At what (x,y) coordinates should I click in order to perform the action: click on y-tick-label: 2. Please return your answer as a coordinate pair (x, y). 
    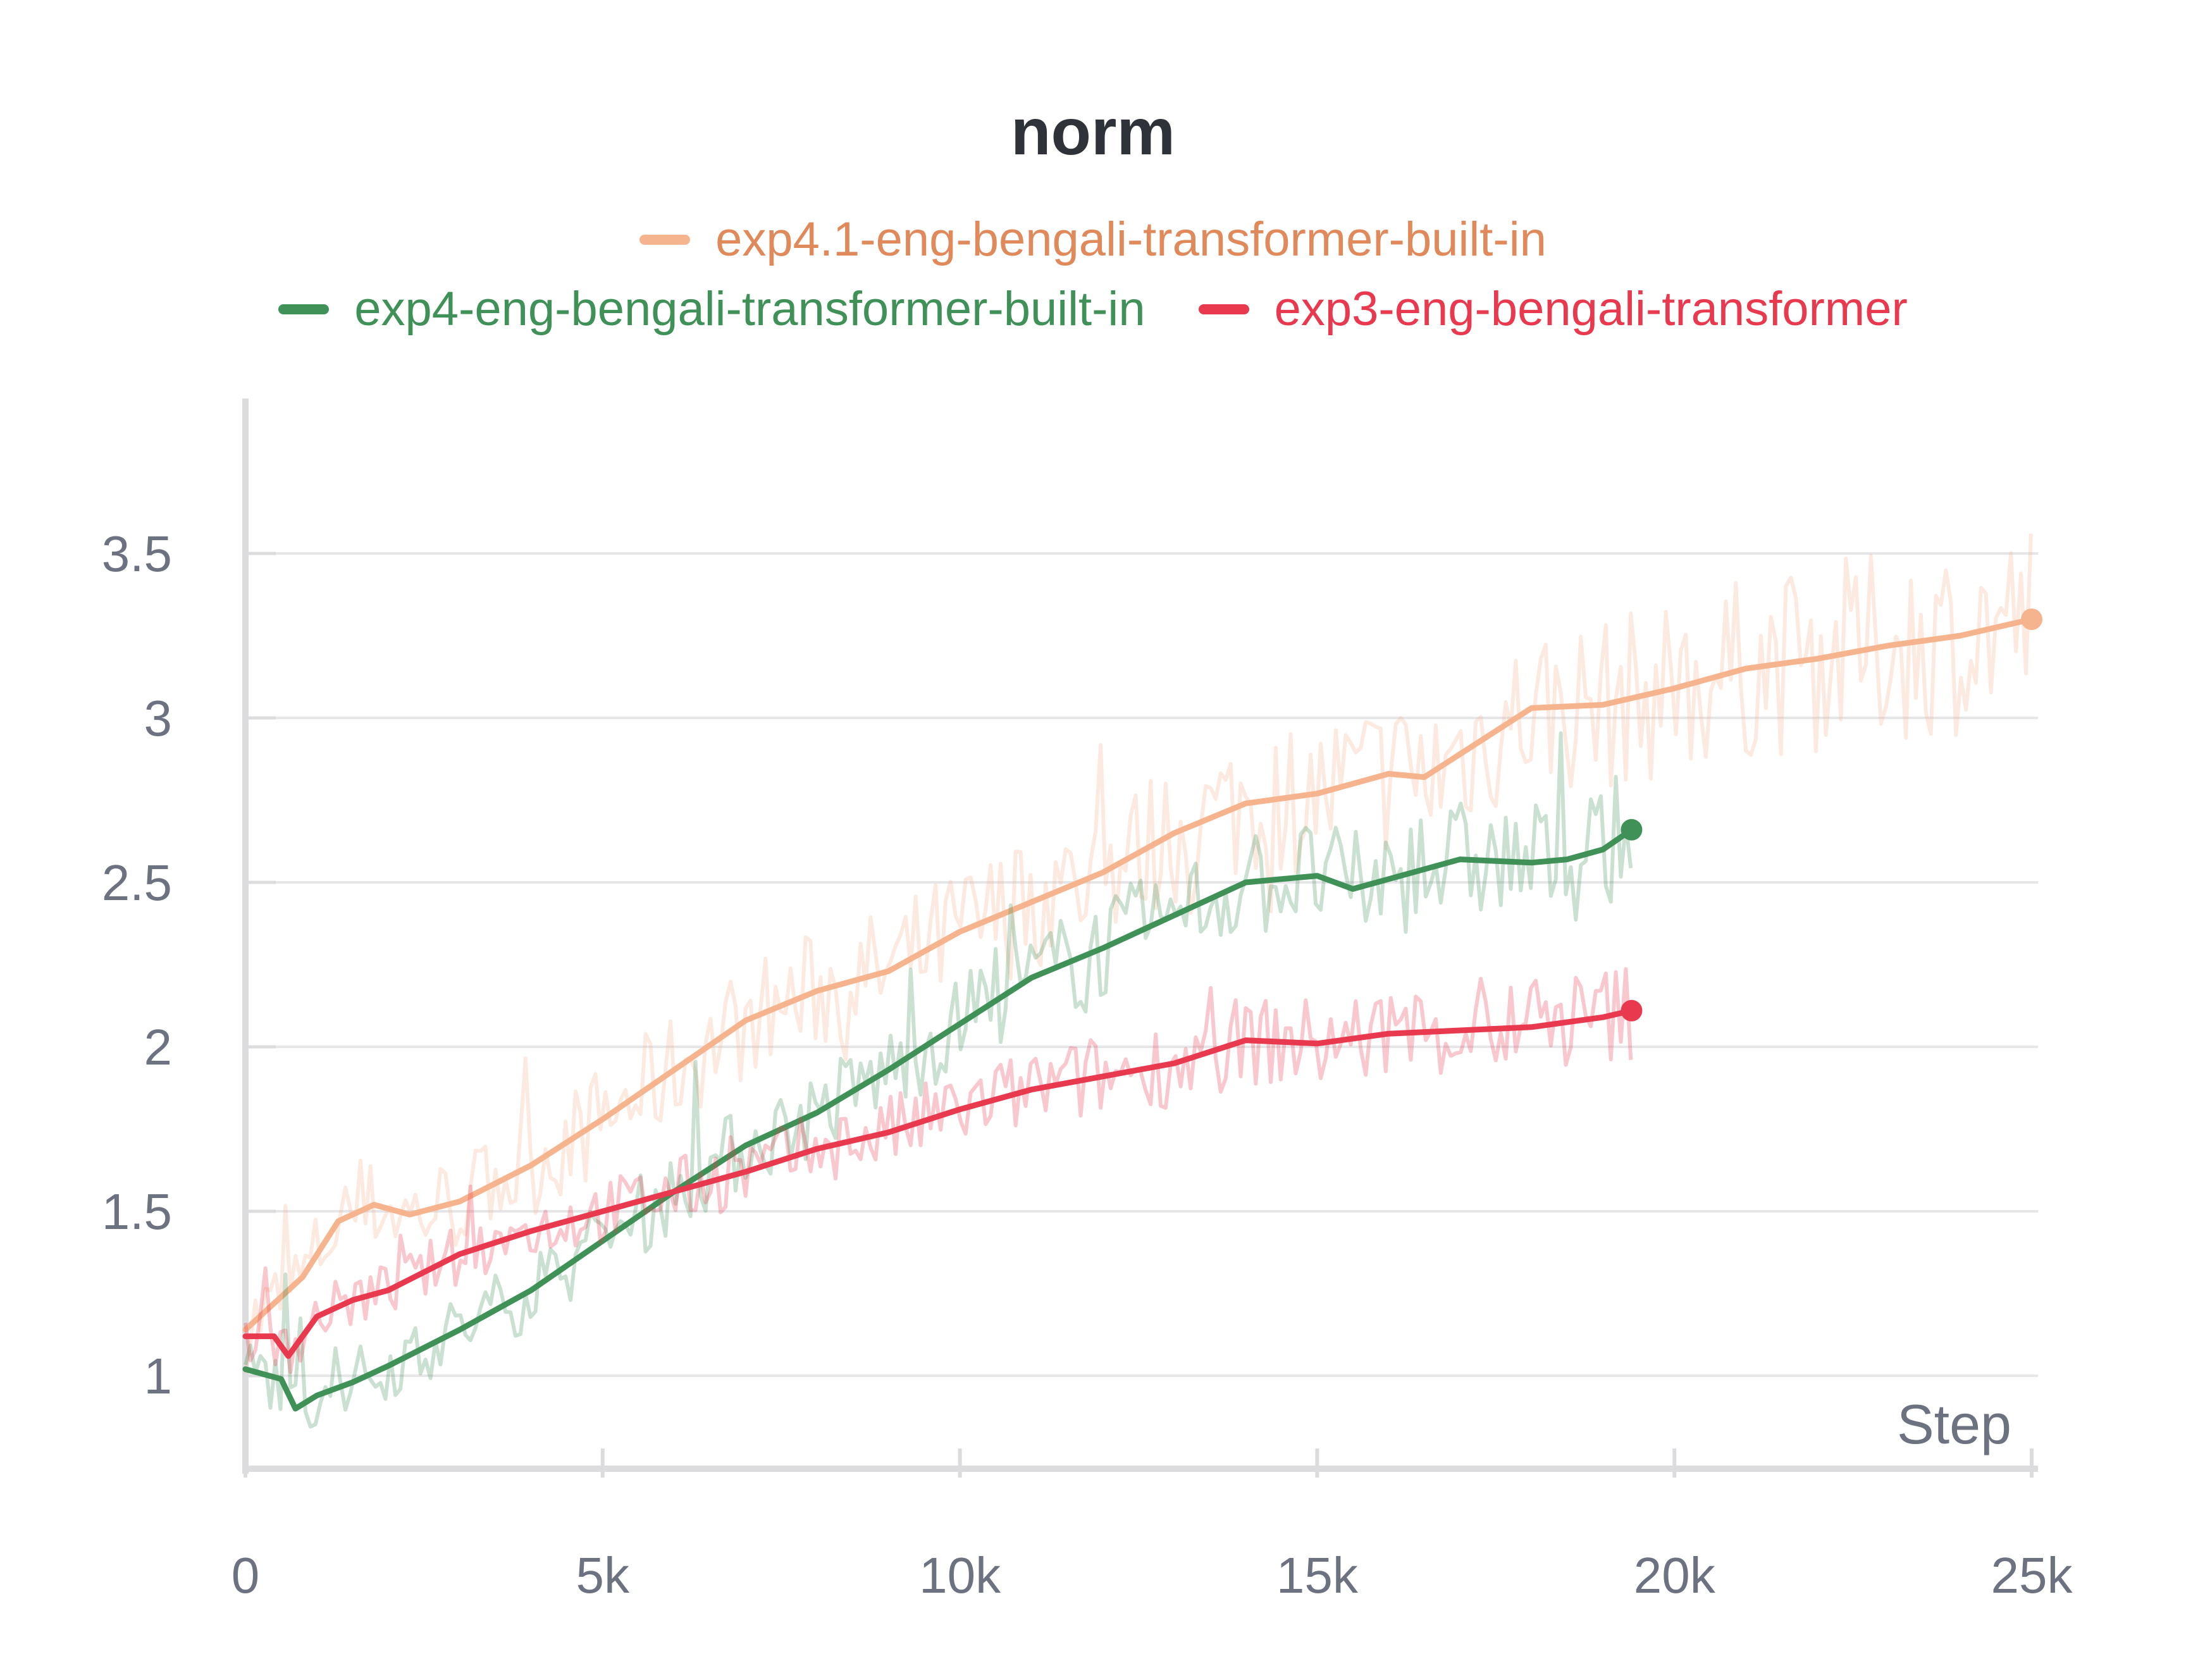
    Looking at the image, I should click on (158, 1047).